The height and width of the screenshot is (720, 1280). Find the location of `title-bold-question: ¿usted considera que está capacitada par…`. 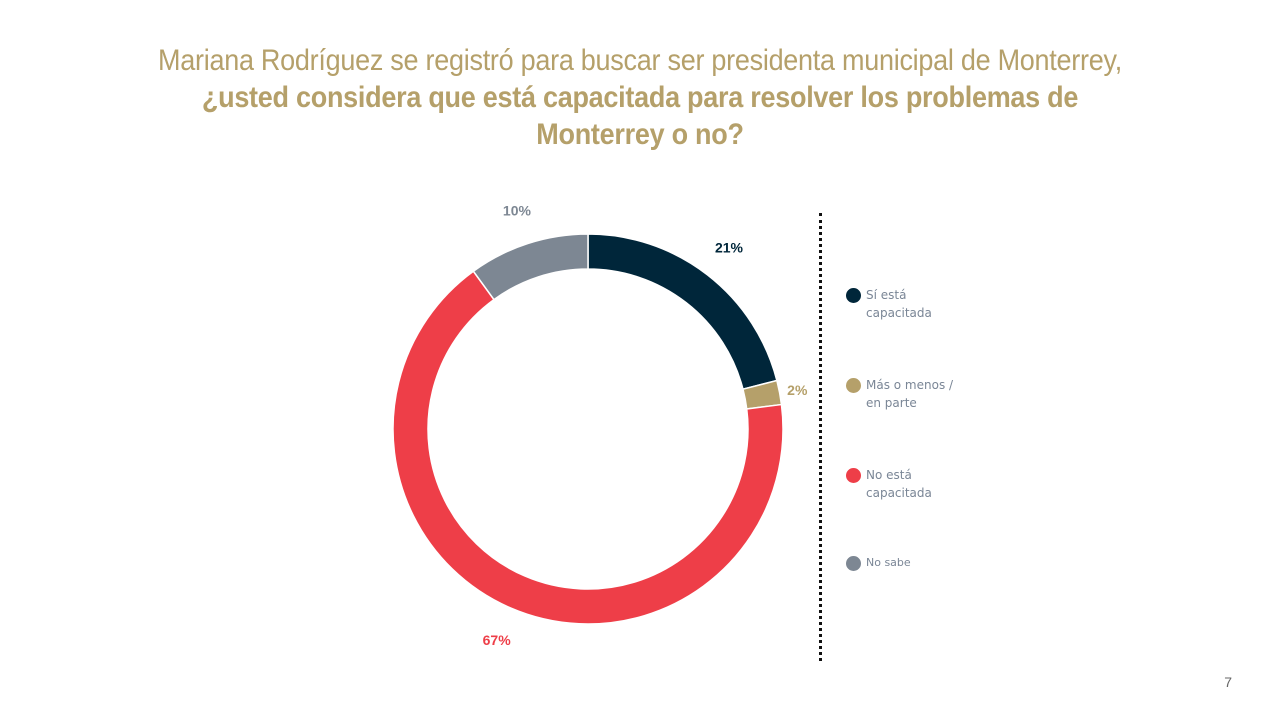

title-bold-question: ¿usted considera que está capacitada par… is located at coordinates (640, 116).